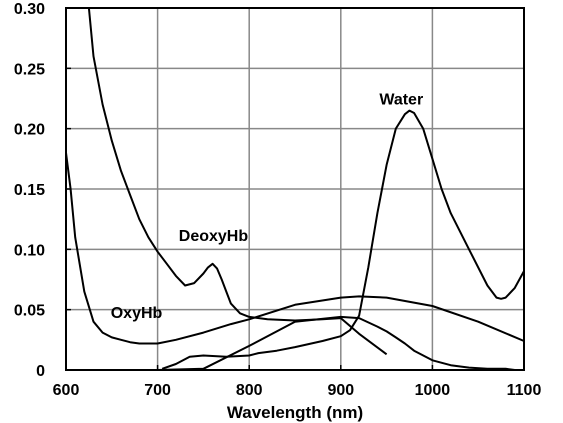 Image resolution: width=563 pixels, height=423 pixels. What do you see at coordinates (29, 311) in the screenshot?
I see `y-tick-label: 0.05` at bounding box center [29, 311].